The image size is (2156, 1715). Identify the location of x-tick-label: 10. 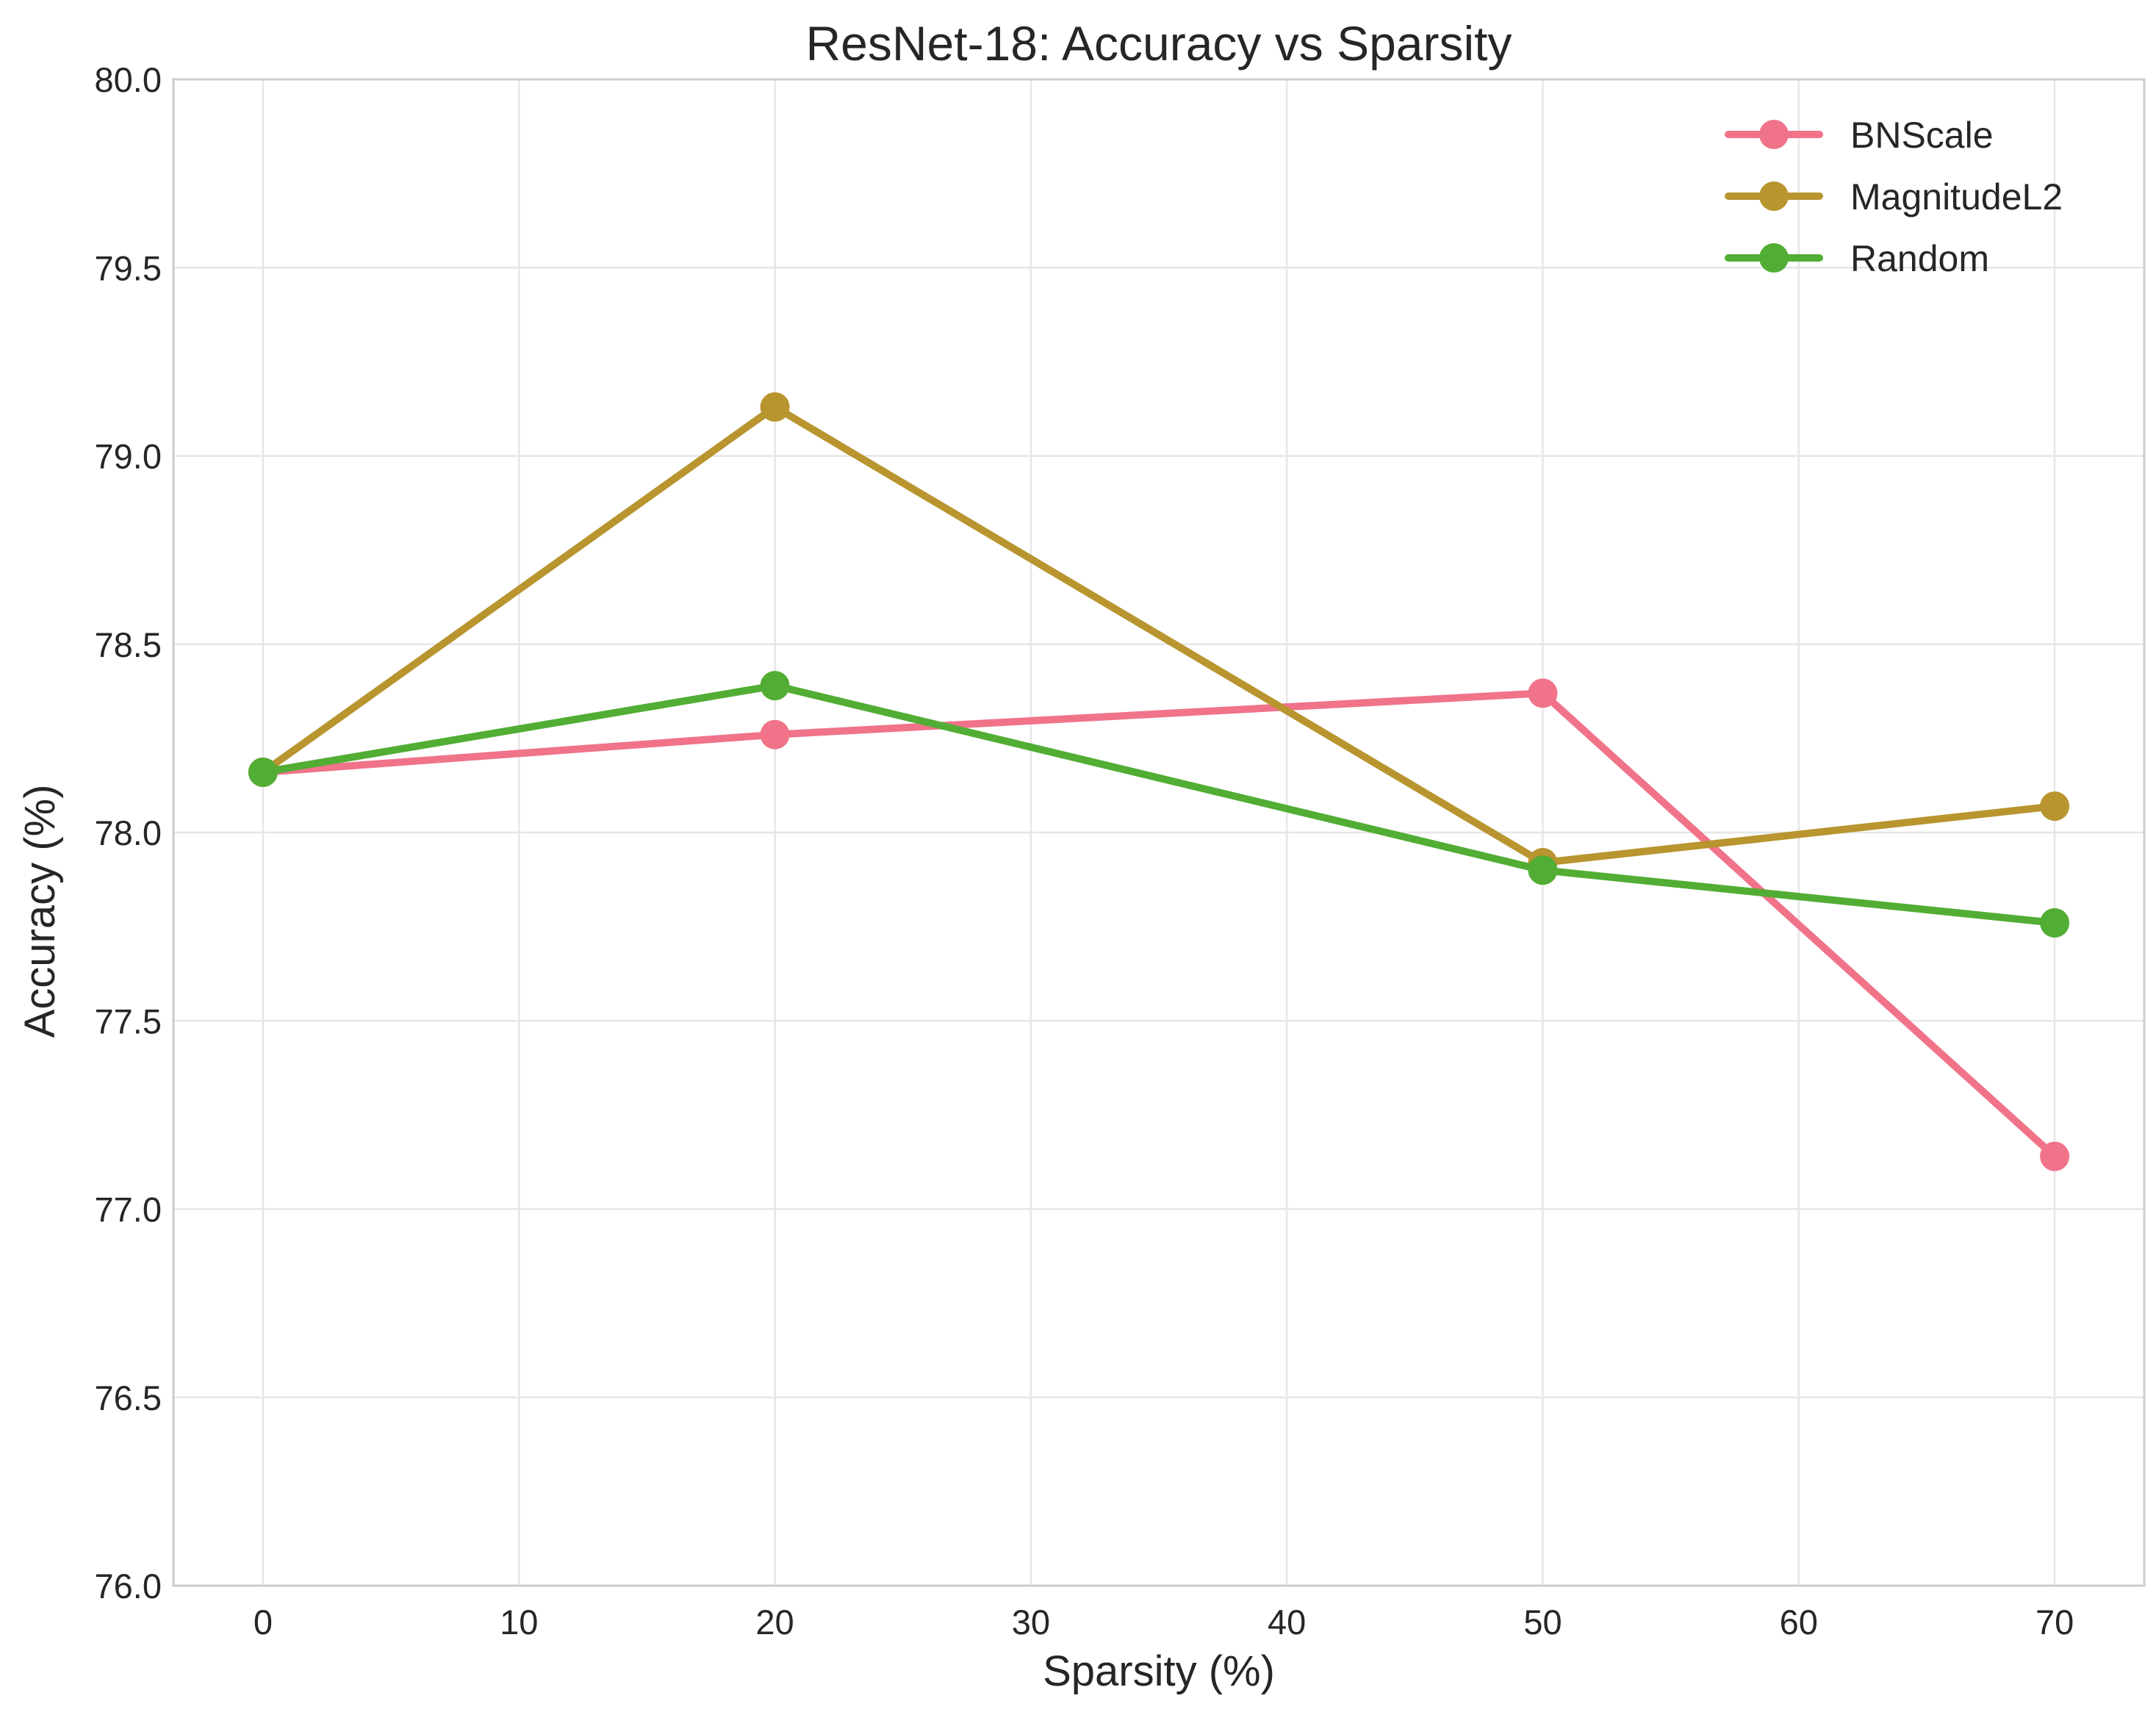
(519, 1622).